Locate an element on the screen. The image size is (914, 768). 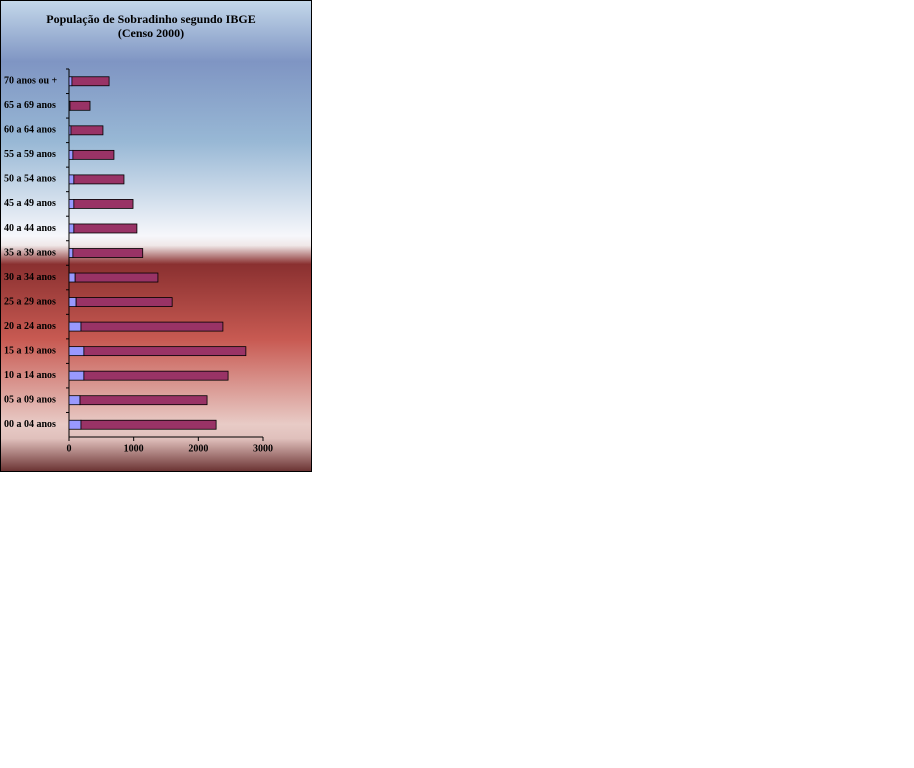
y-tick-label: 10 a 14 anos is located at coordinates (30, 375).